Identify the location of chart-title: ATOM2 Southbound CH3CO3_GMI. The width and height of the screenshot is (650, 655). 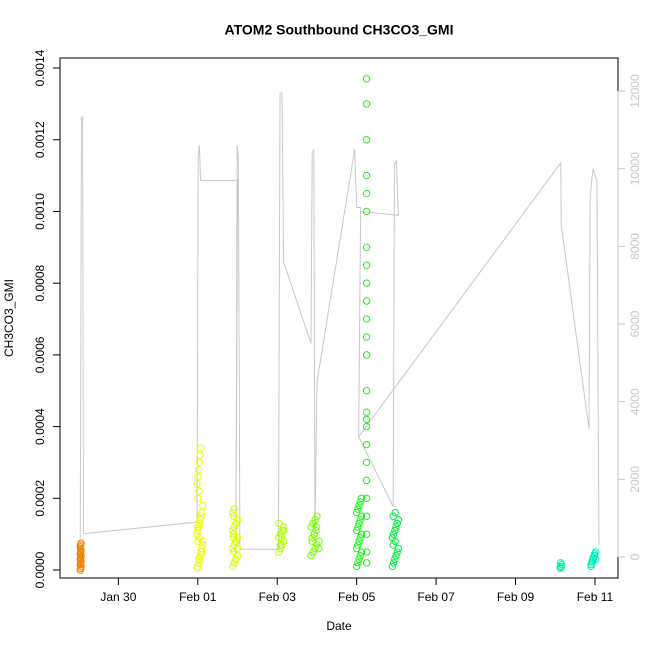
(339, 30).